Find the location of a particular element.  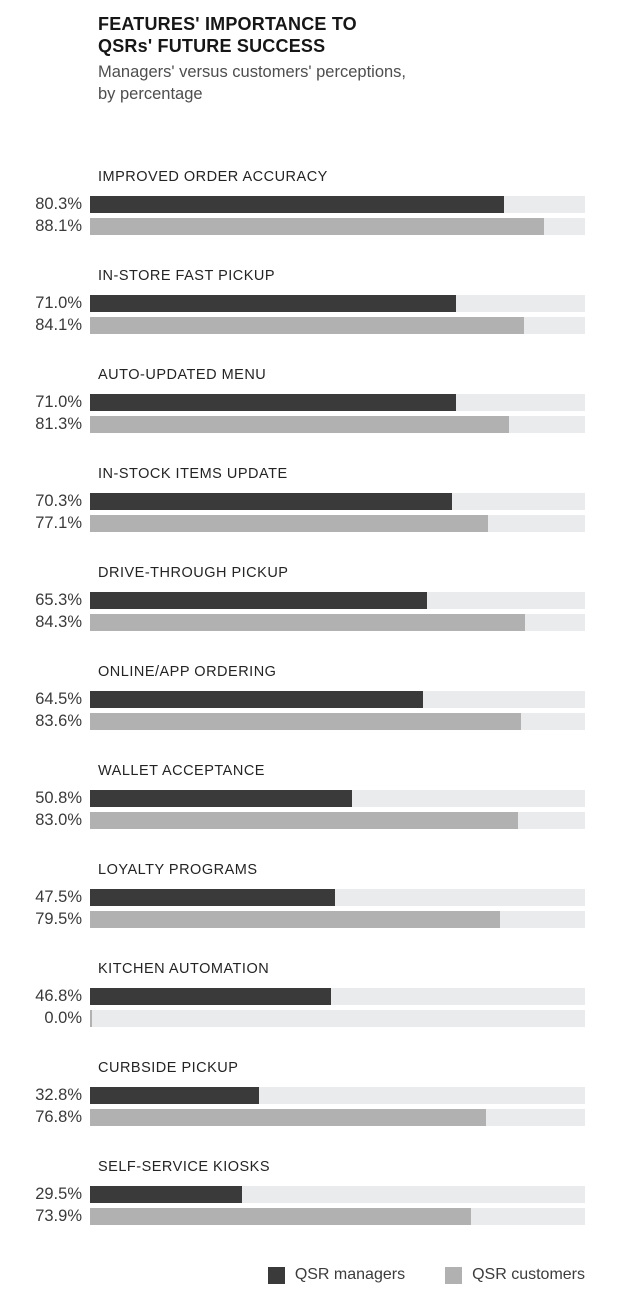

bar-row-customers: 79.5% is located at coordinates (292, 919).